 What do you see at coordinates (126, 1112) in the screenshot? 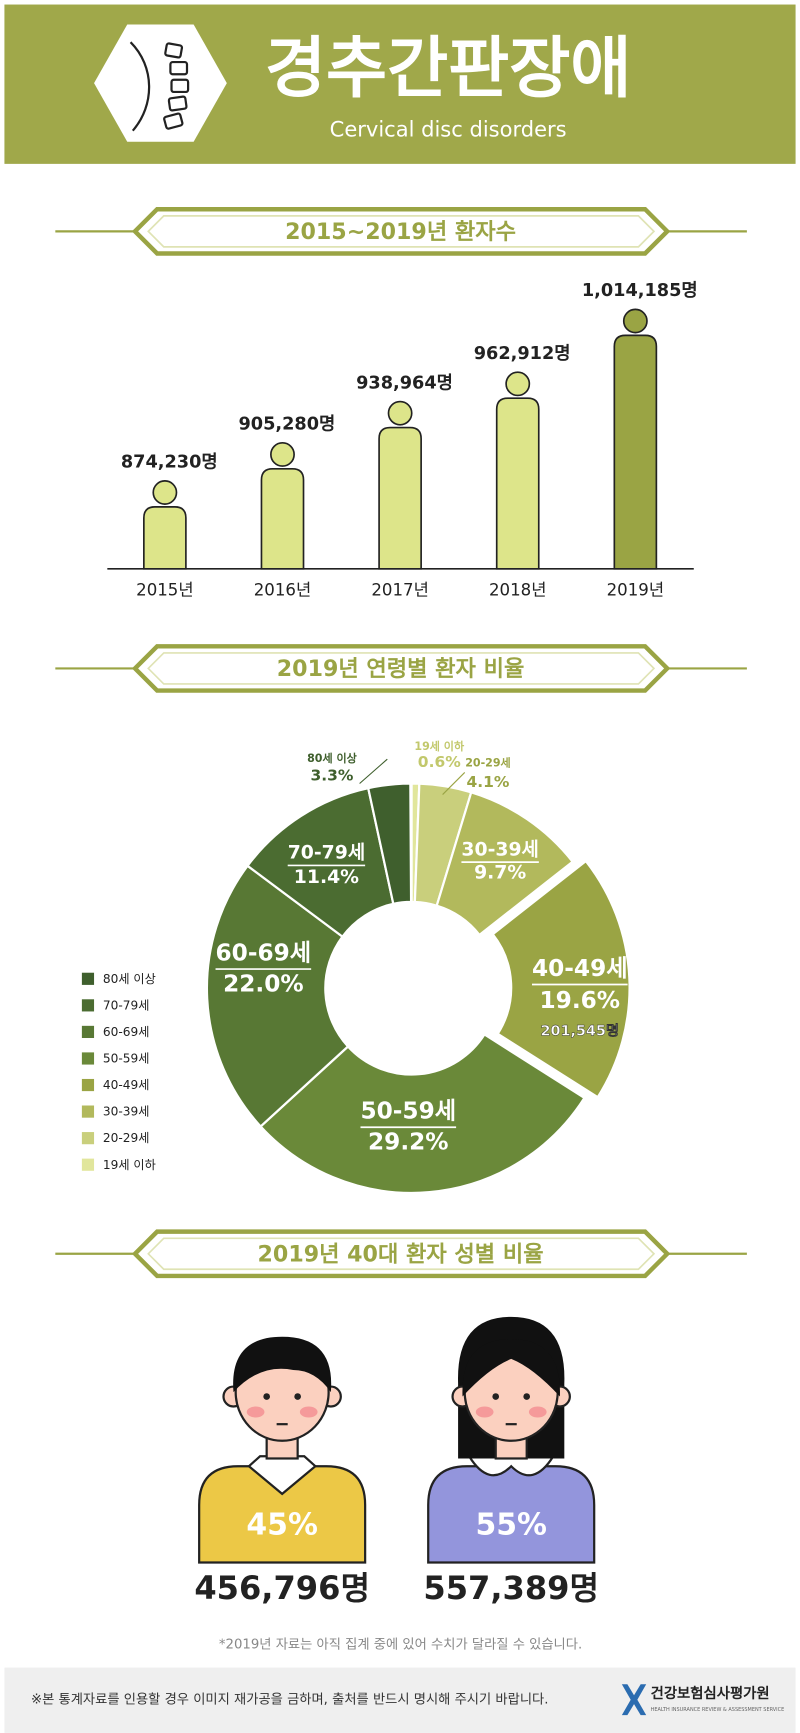
I see `legend-label: 30-39세` at bounding box center [126, 1112].